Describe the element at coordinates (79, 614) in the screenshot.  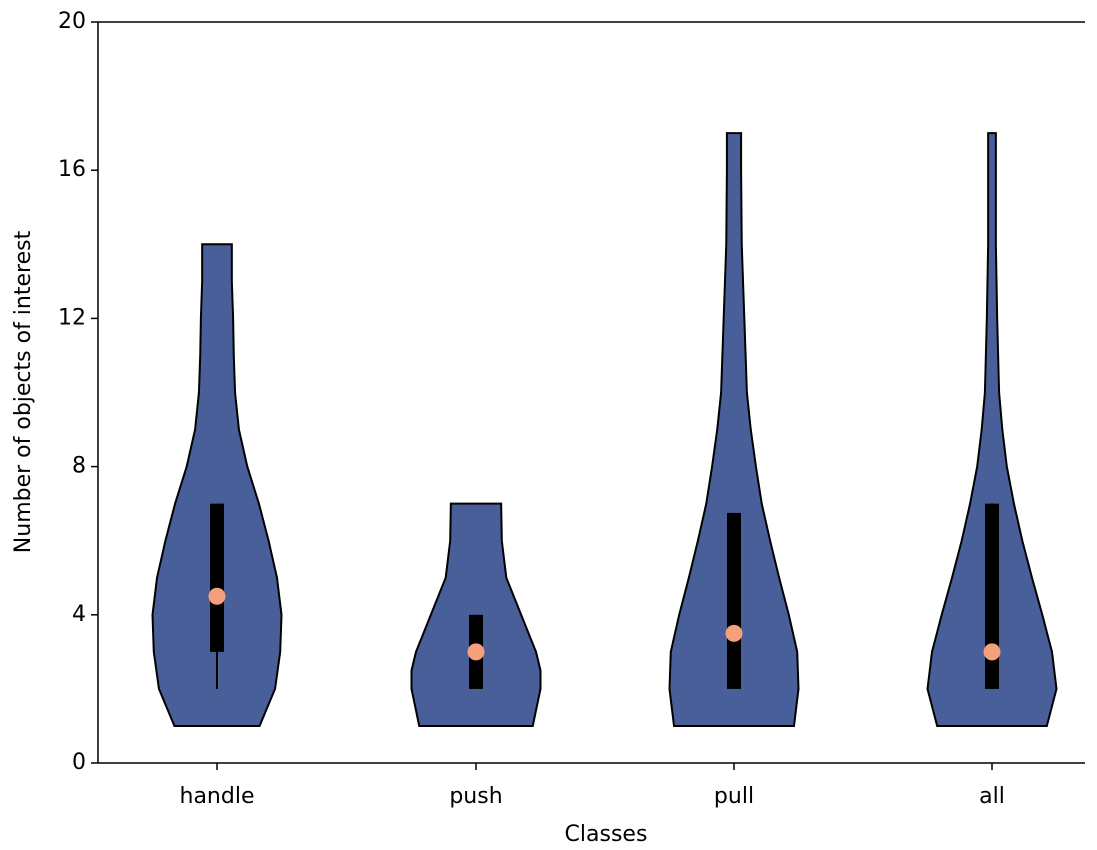
I see `y-tick-label: 4` at that location.